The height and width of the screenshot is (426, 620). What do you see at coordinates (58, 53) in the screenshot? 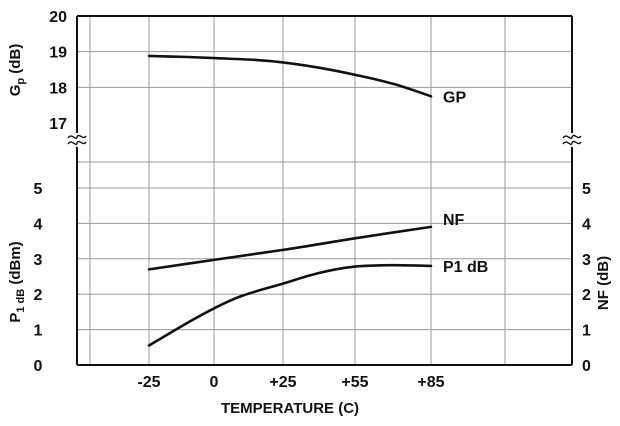
I see `y-tick-label-gain: 19` at bounding box center [58, 53].